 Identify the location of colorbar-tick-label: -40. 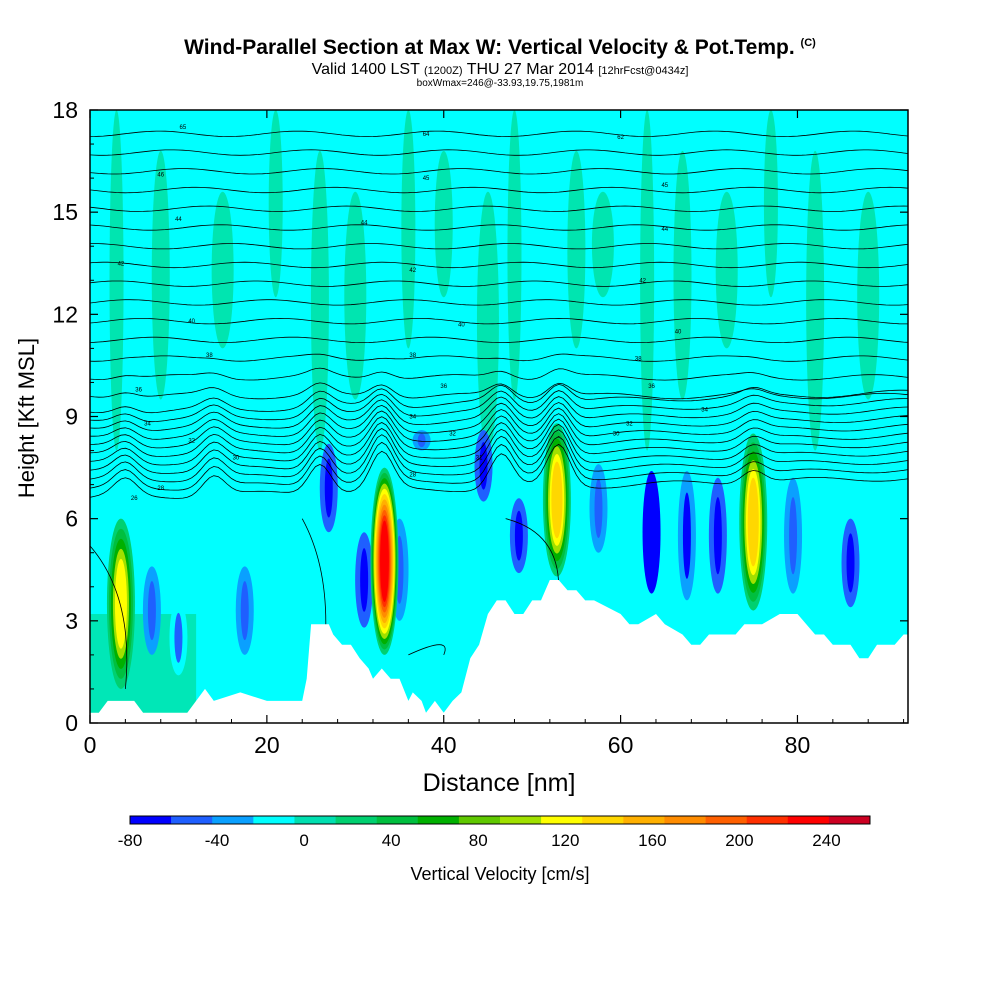
(217, 840).